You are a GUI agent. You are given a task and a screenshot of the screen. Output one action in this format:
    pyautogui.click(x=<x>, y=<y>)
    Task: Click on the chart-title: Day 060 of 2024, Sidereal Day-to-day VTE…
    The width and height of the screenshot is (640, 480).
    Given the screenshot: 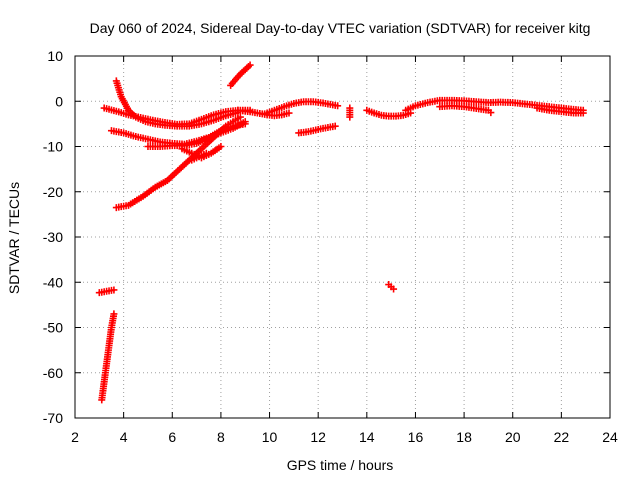 What is the action you would take?
    pyautogui.click(x=340, y=28)
    